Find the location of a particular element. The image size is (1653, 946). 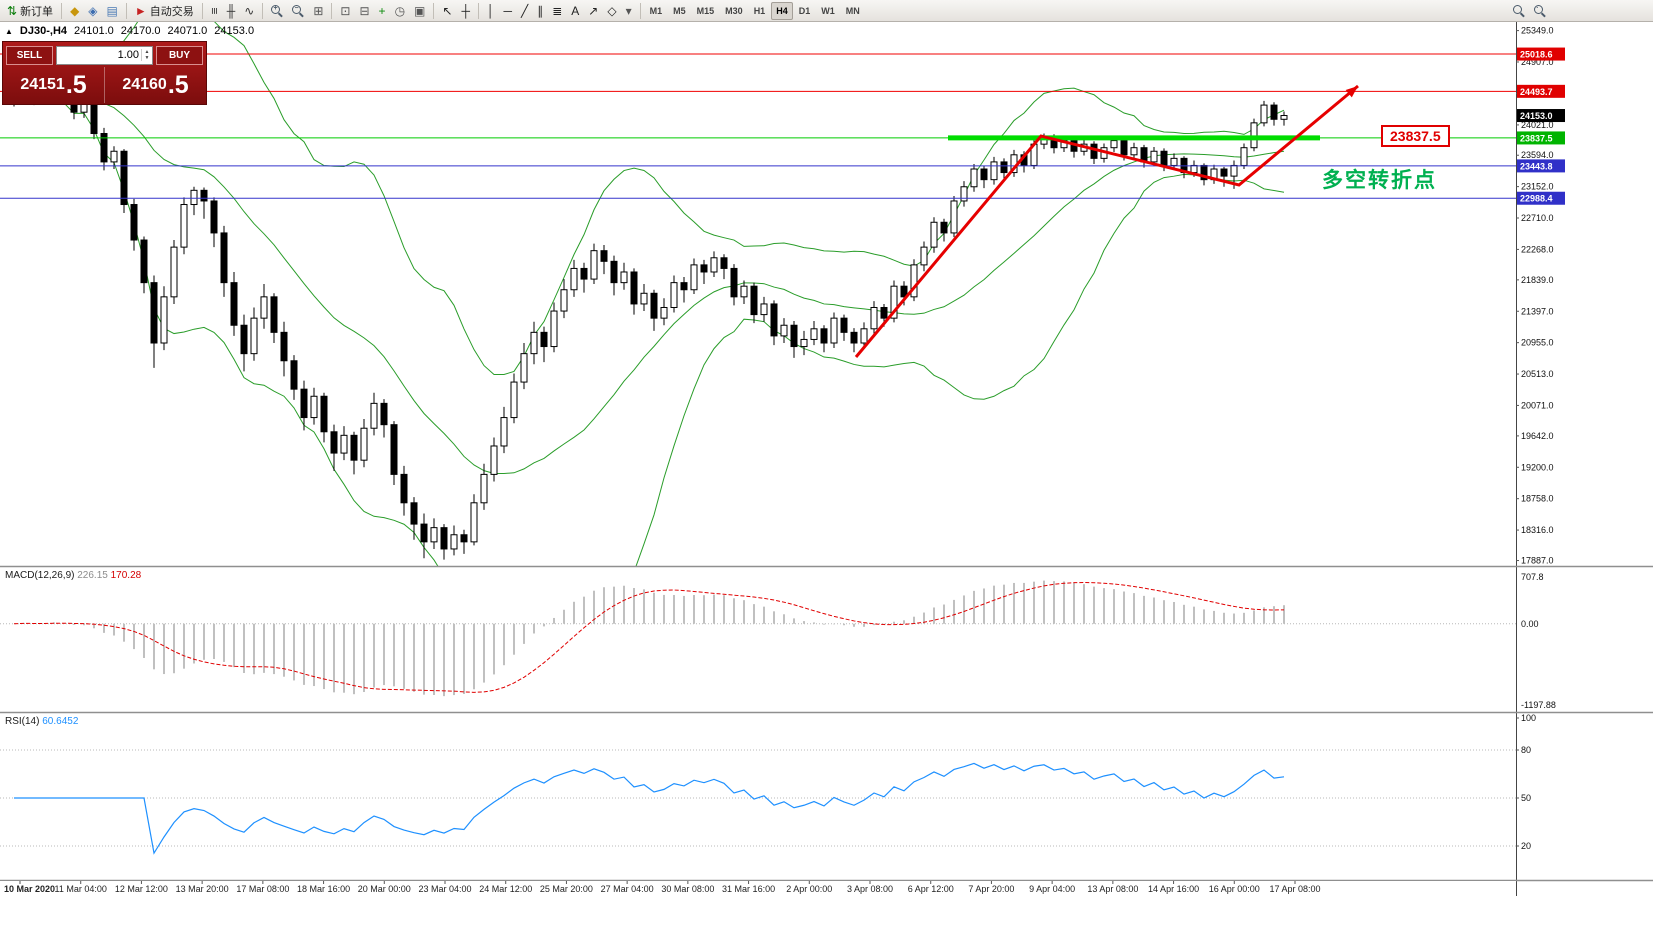

tile-windows-icon-glyph: ⊞ is located at coordinates (318, 10).